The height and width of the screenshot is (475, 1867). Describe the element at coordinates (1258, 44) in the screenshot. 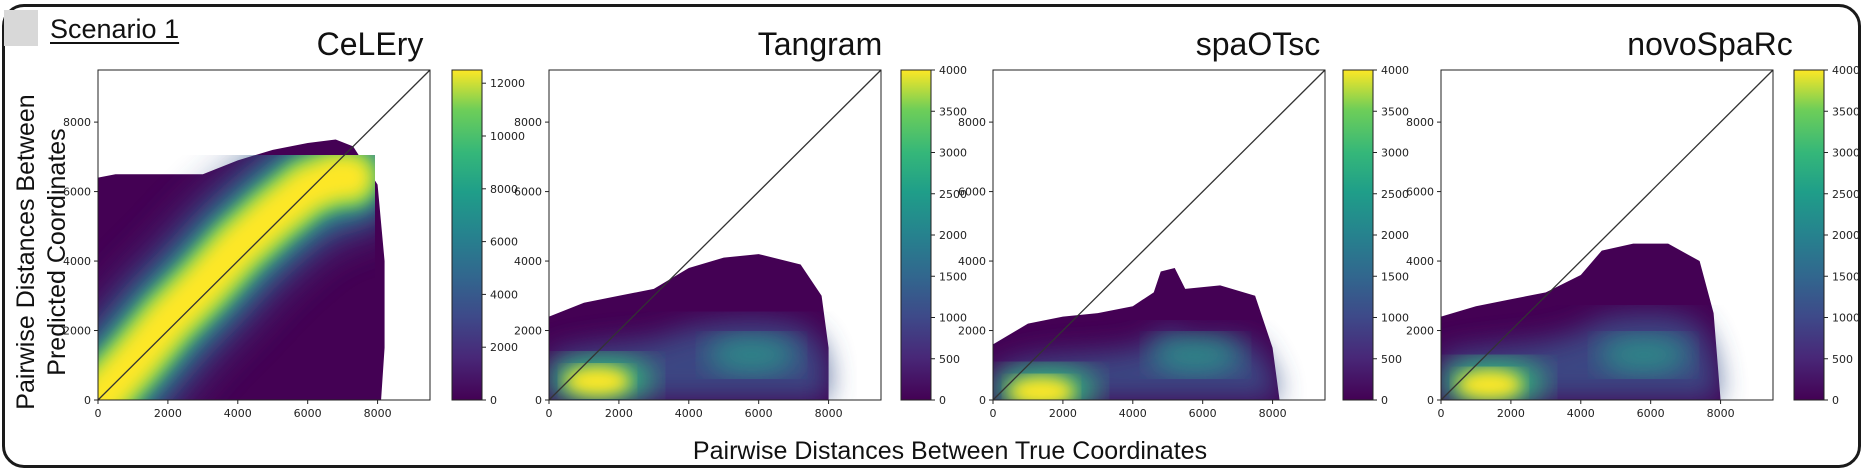

I see `chart-title: spaOTsc` at that location.